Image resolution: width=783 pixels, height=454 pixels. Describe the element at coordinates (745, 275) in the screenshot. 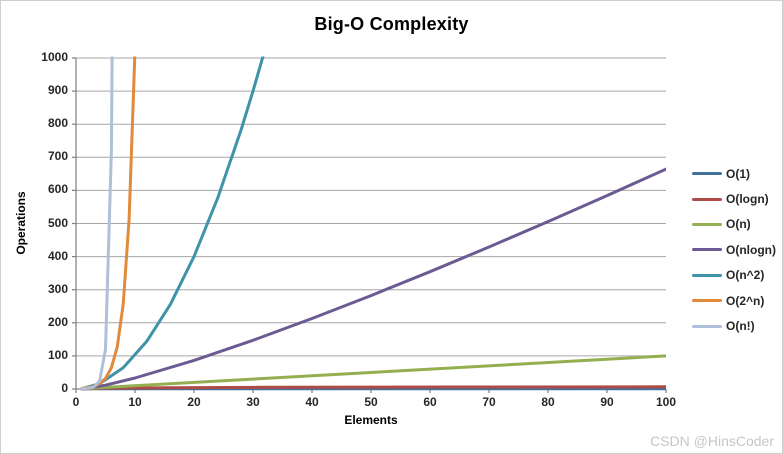

I see `legend-item-label: O(n^2)` at that location.